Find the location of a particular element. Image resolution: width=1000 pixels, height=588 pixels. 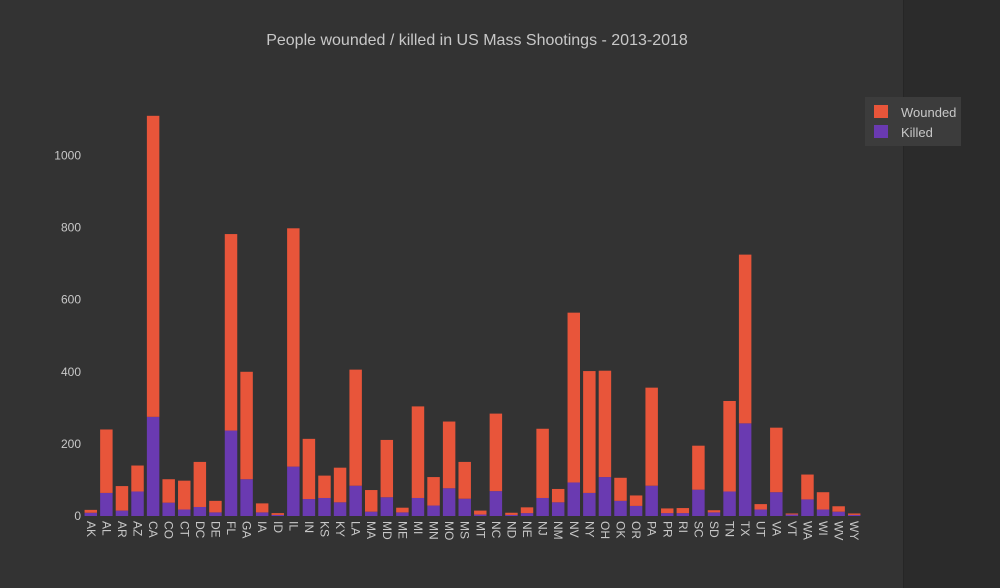

bar-wounded-vt is located at coordinates (792, 514).